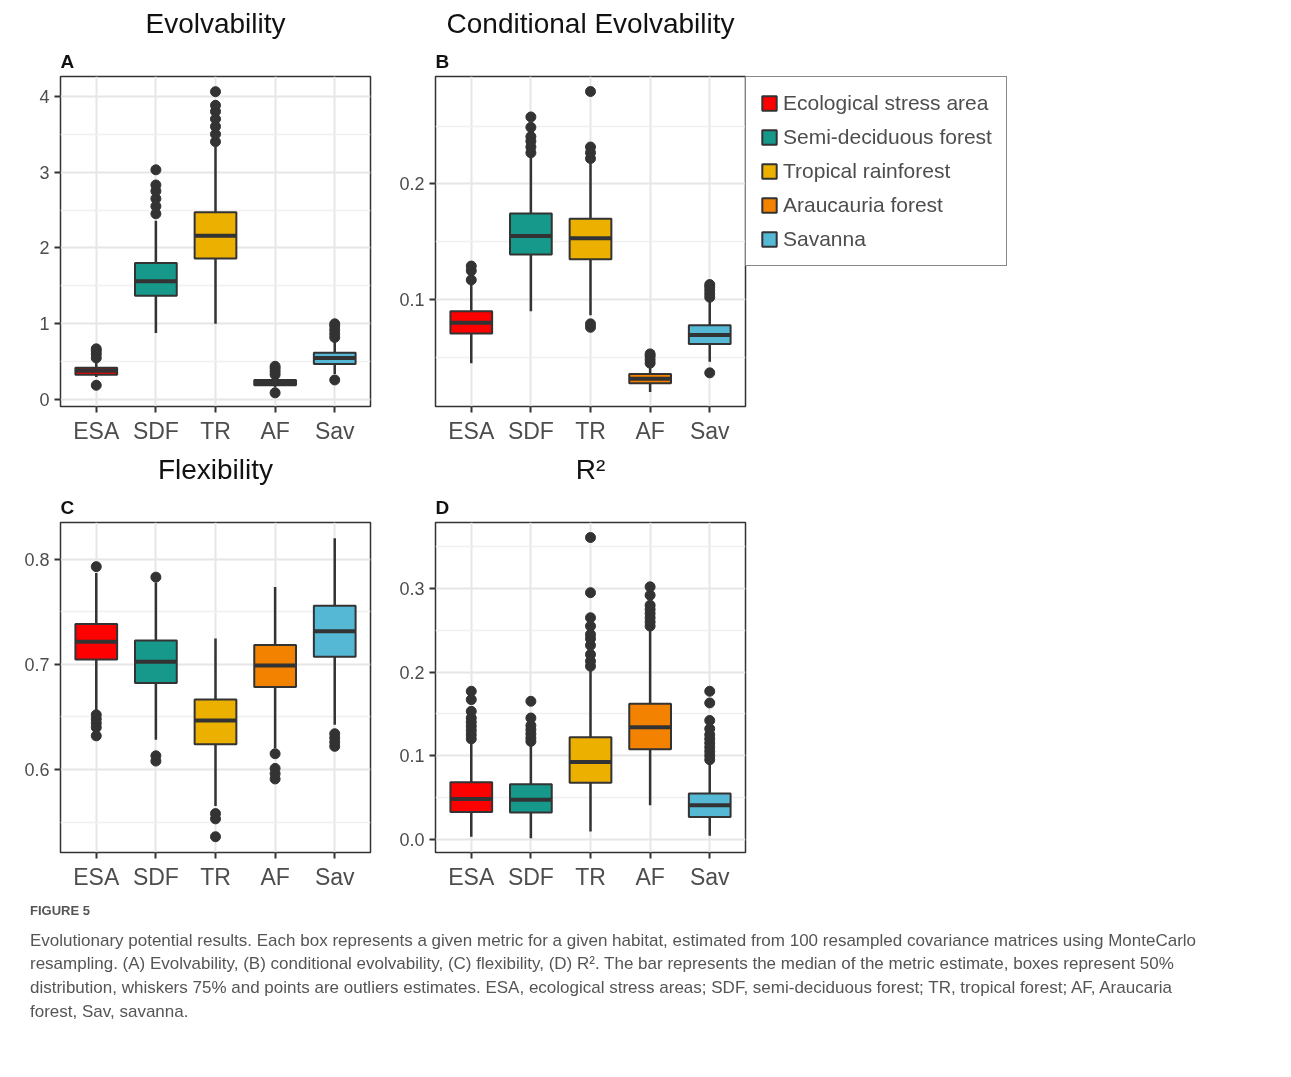 Image resolution: width=1291 pixels, height=1077 pixels. I want to click on text: A, so click(67, 61).